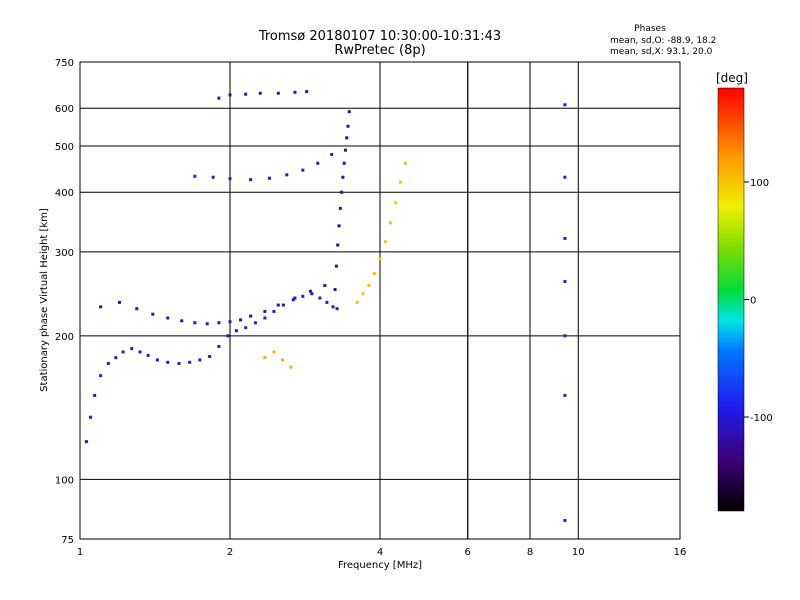  Describe the element at coordinates (680, 552) in the screenshot. I see `x-tick-label: 16` at that location.